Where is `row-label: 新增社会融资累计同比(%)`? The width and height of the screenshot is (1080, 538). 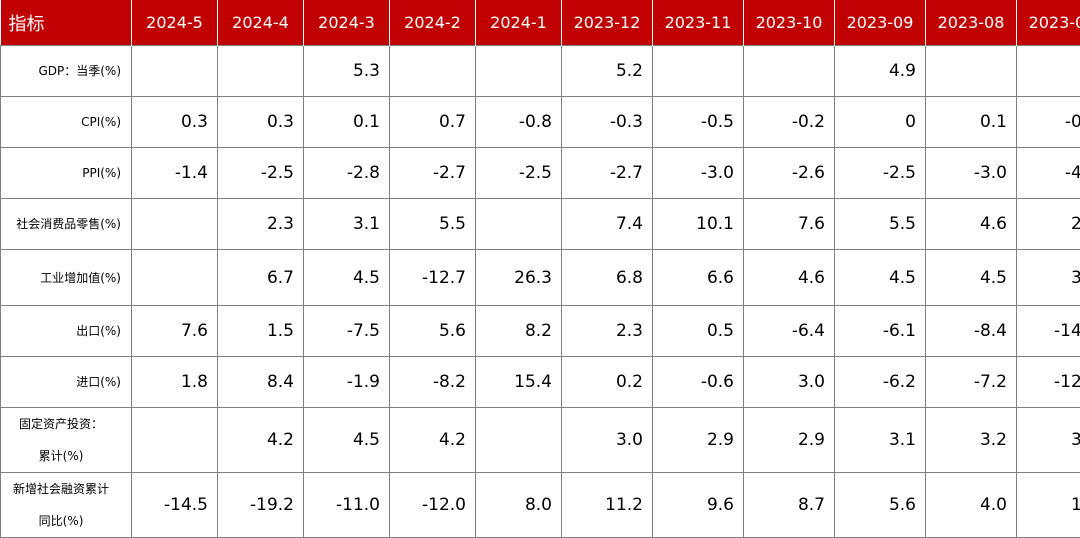
row-label: 新增社会融资累计同比(%) is located at coordinates (66, 505).